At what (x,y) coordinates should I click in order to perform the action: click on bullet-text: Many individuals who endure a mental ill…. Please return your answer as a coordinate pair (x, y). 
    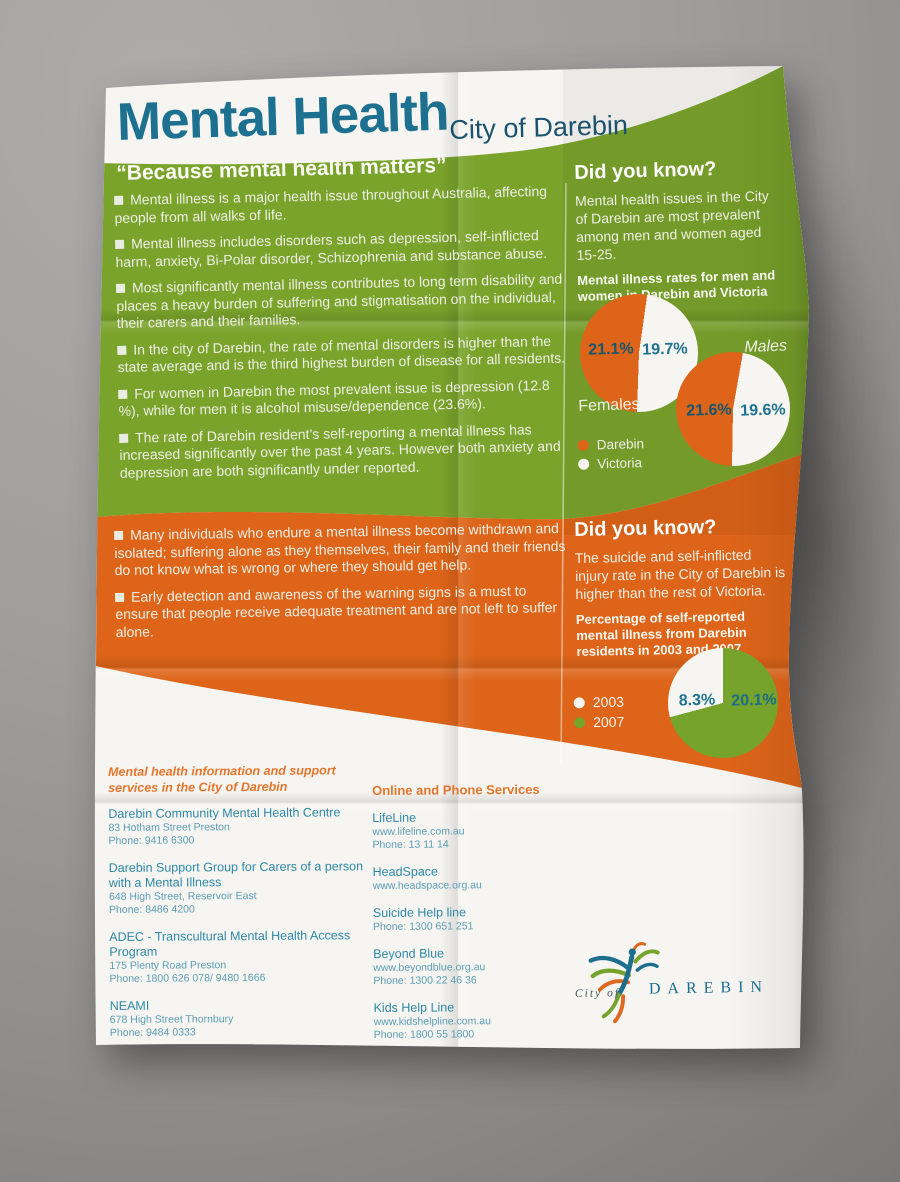
    Looking at the image, I should click on (340, 549).